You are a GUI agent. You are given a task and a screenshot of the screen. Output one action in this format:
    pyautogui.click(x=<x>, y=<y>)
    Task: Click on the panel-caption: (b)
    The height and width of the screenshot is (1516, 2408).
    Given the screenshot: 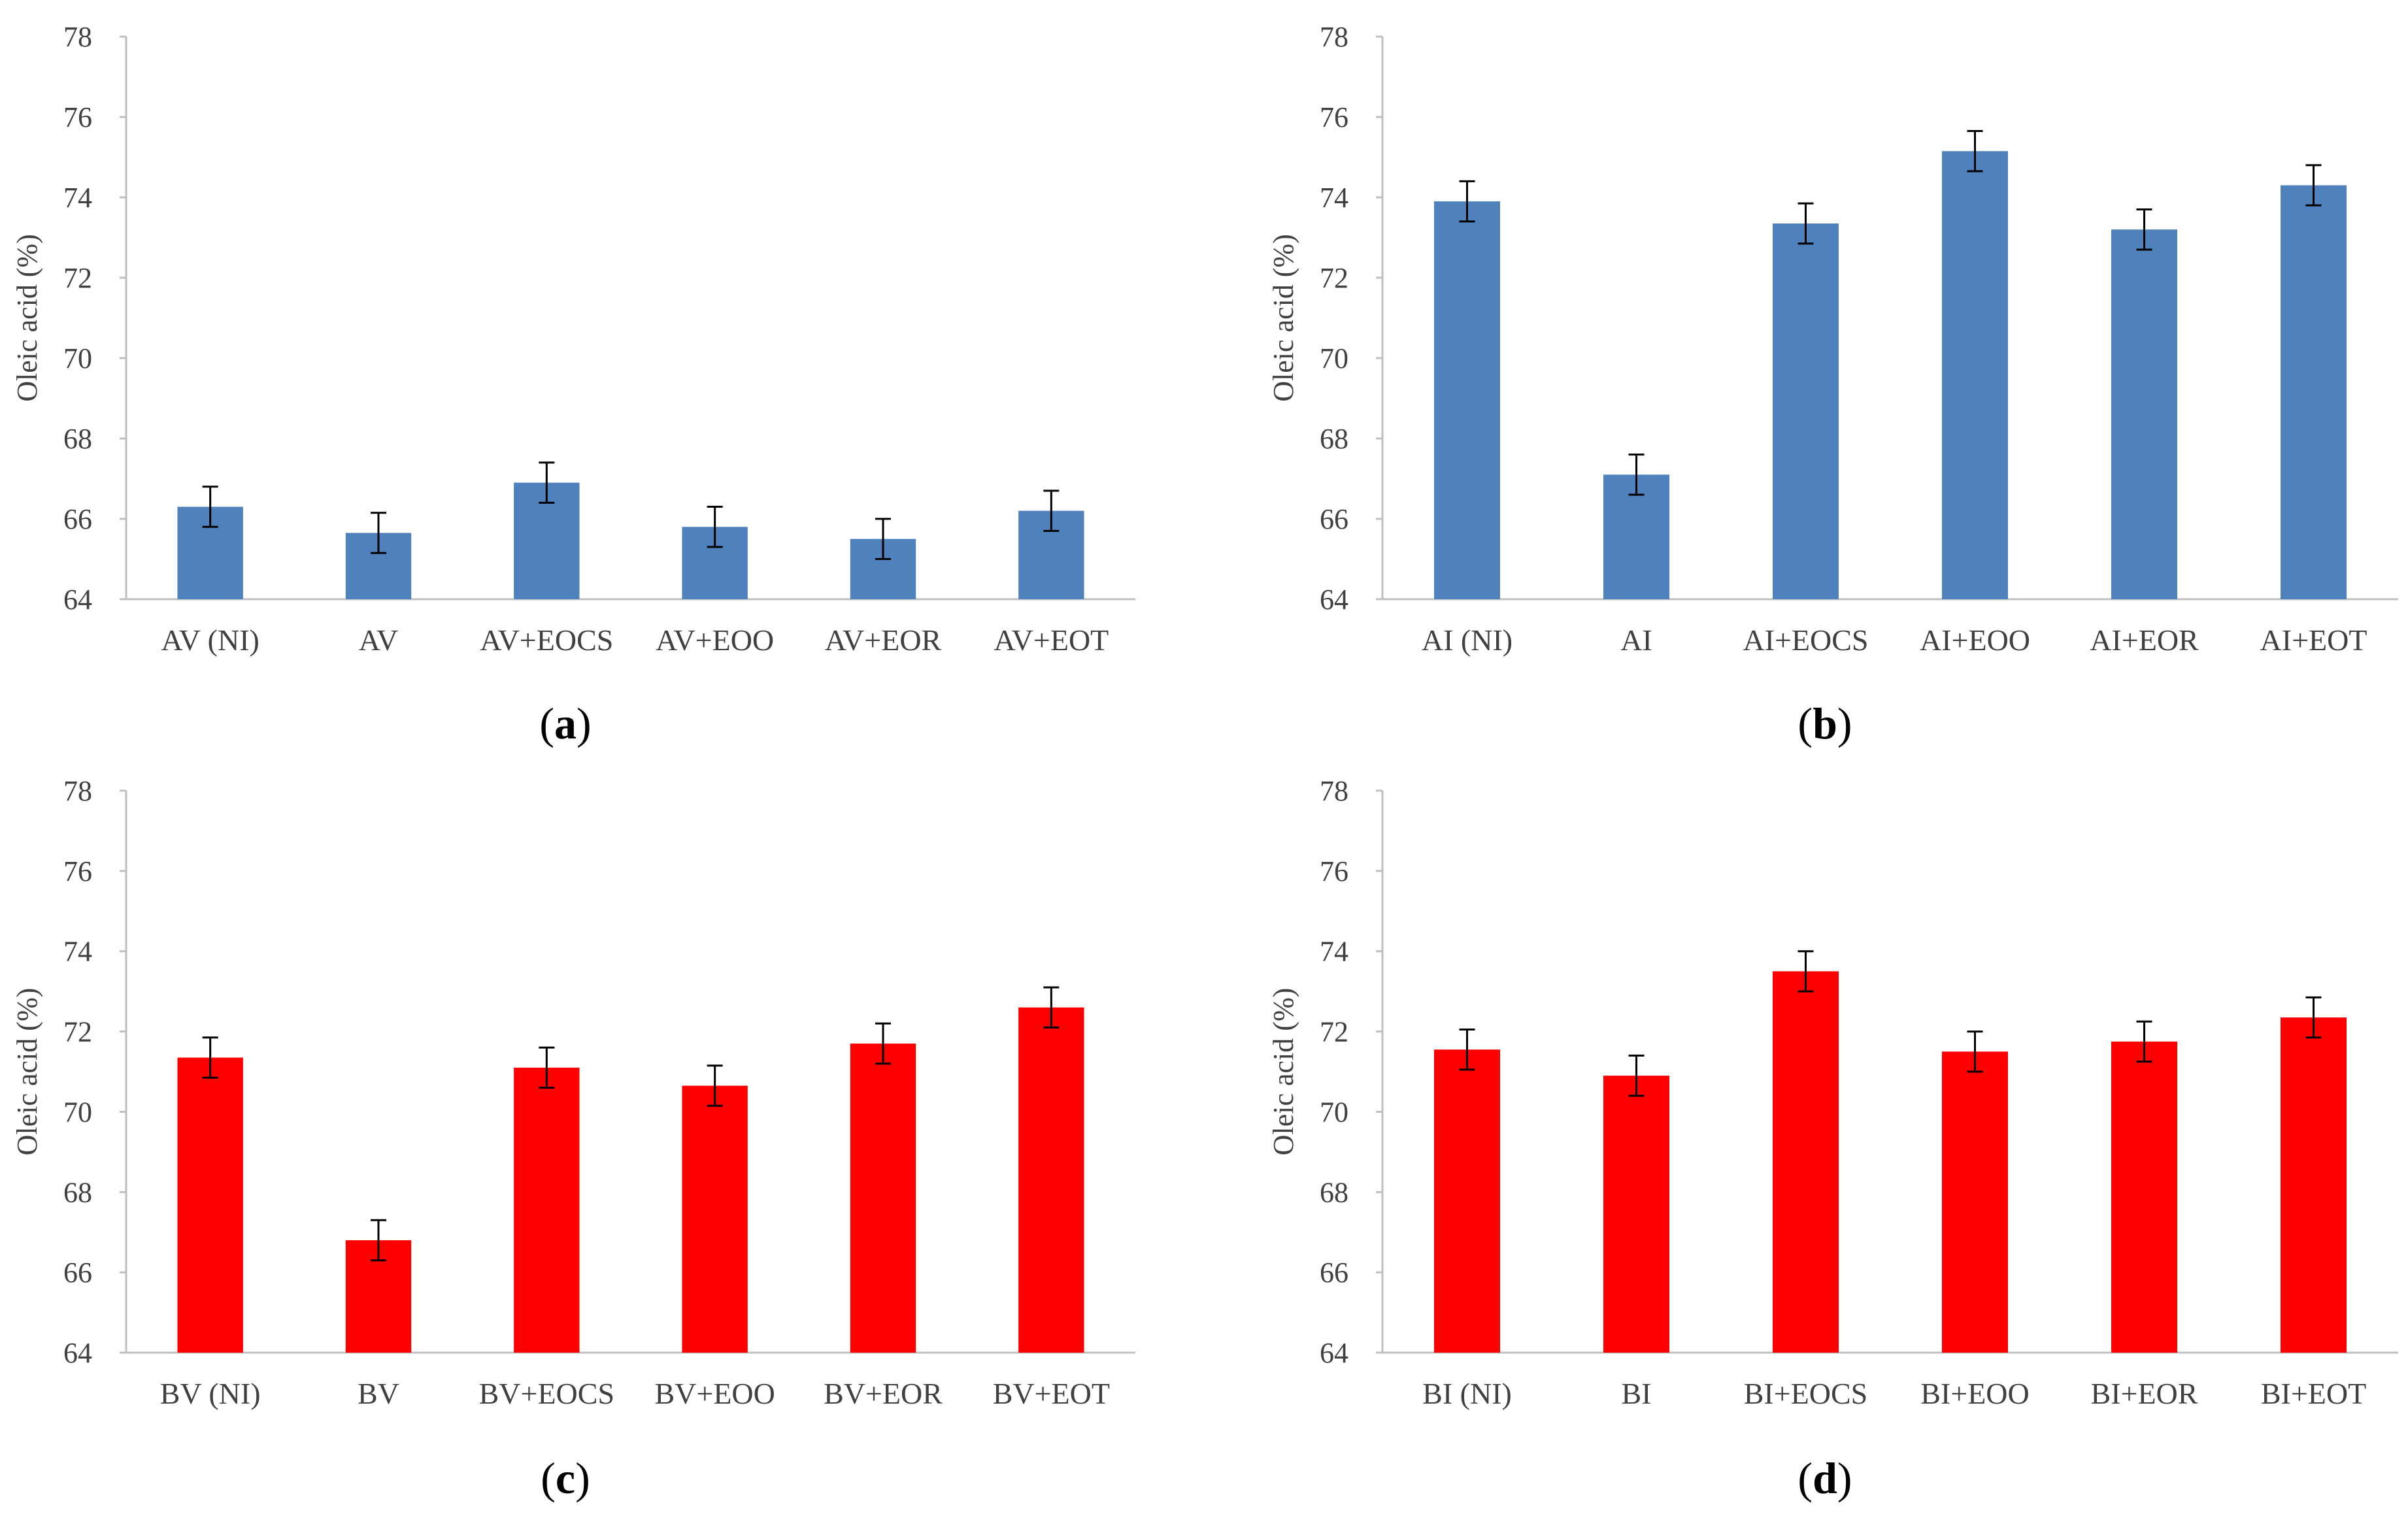 What is the action you would take?
    pyautogui.click(x=1825, y=724)
    